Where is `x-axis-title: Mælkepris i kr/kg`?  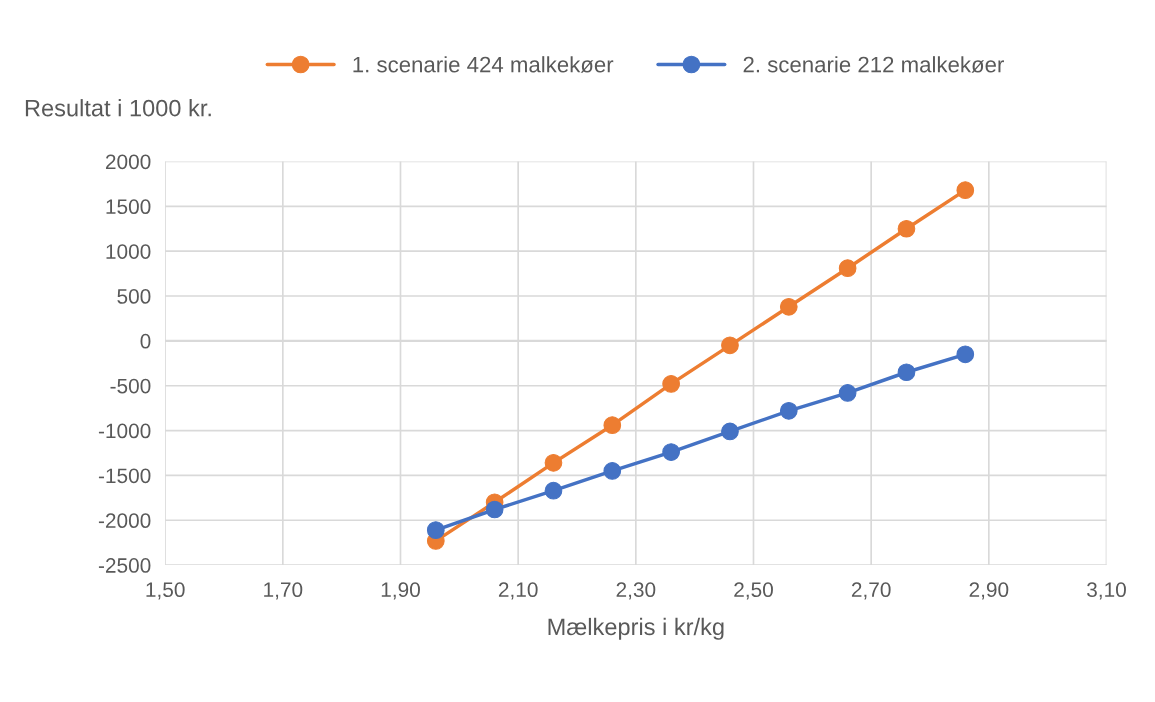
x-axis-title: Mælkepris i kr/kg is located at coordinates (636, 628).